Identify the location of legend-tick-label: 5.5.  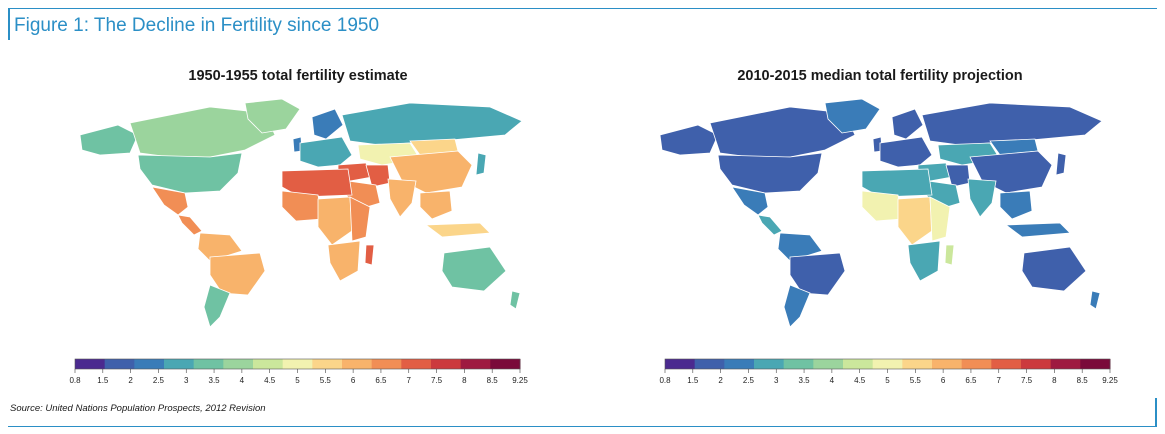
(326, 380).